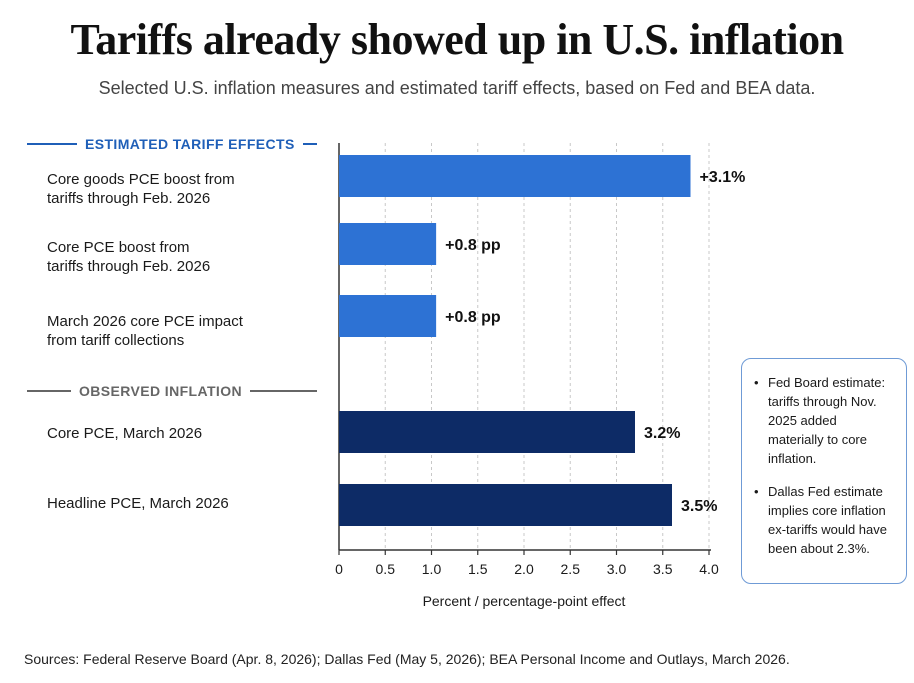  Describe the element at coordinates (116, 340) in the screenshot. I see `row-label-line2: from tariff collections` at that location.